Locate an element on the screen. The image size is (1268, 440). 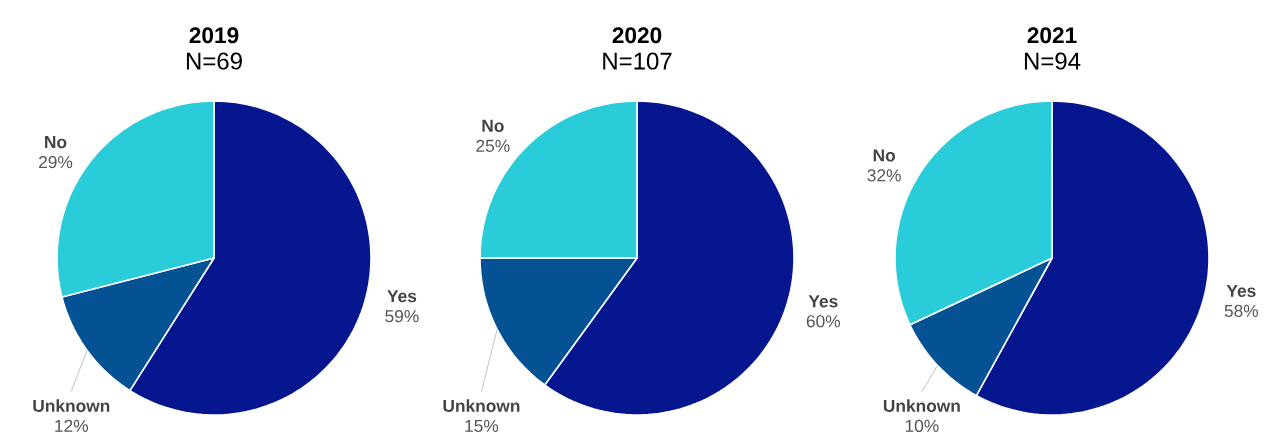
chart-title: 2020 is located at coordinates (637, 35).